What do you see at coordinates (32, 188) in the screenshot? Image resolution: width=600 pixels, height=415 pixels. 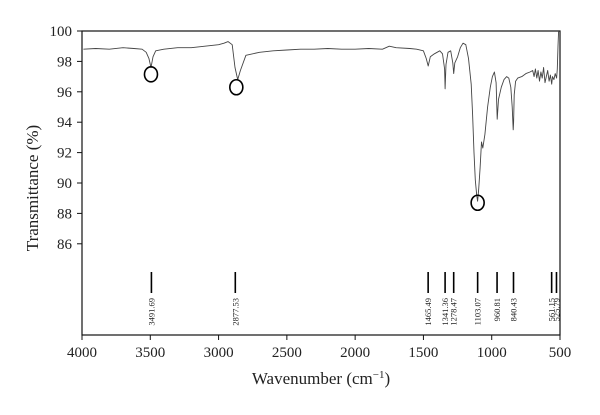 I see `y-axis-title: Transmittance (%)` at bounding box center [32, 188].